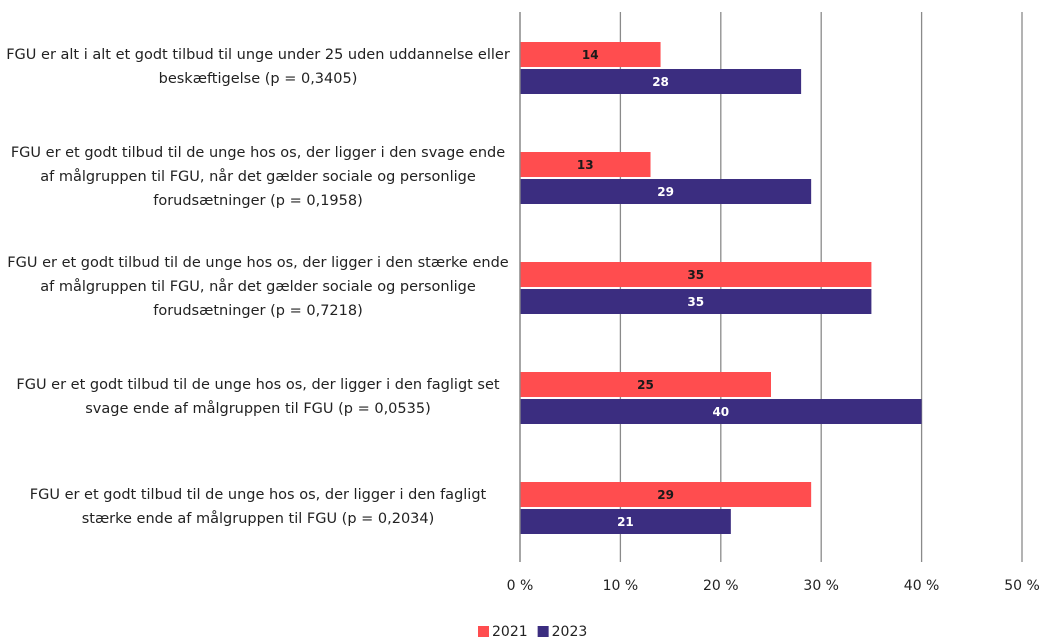  Describe the element at coordinates (821, 586) in the screenshot. I see `x-tick-label: 30 %` at that location.